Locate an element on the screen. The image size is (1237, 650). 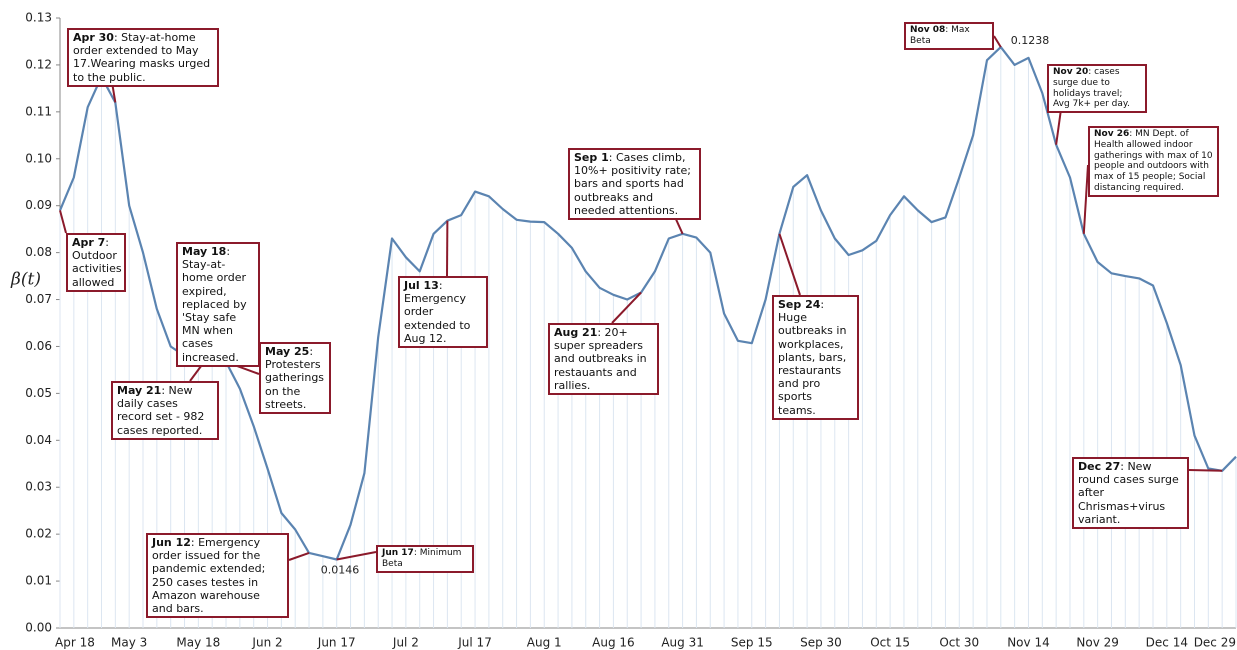
x-tick-label: Jun 2 is located at coordinates (266, 643).